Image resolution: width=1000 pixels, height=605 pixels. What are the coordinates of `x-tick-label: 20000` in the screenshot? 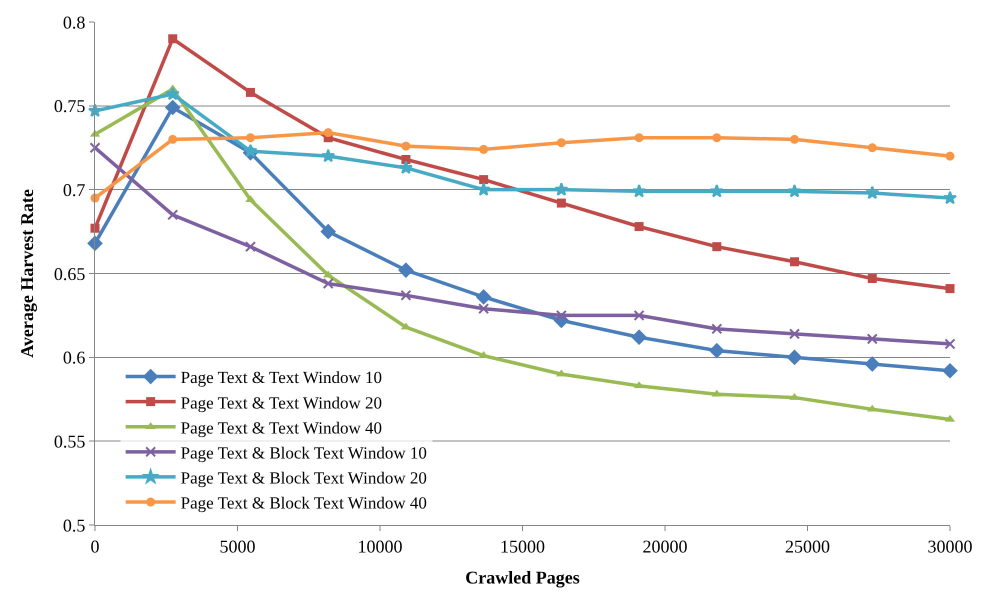 It's located at (665, 546).